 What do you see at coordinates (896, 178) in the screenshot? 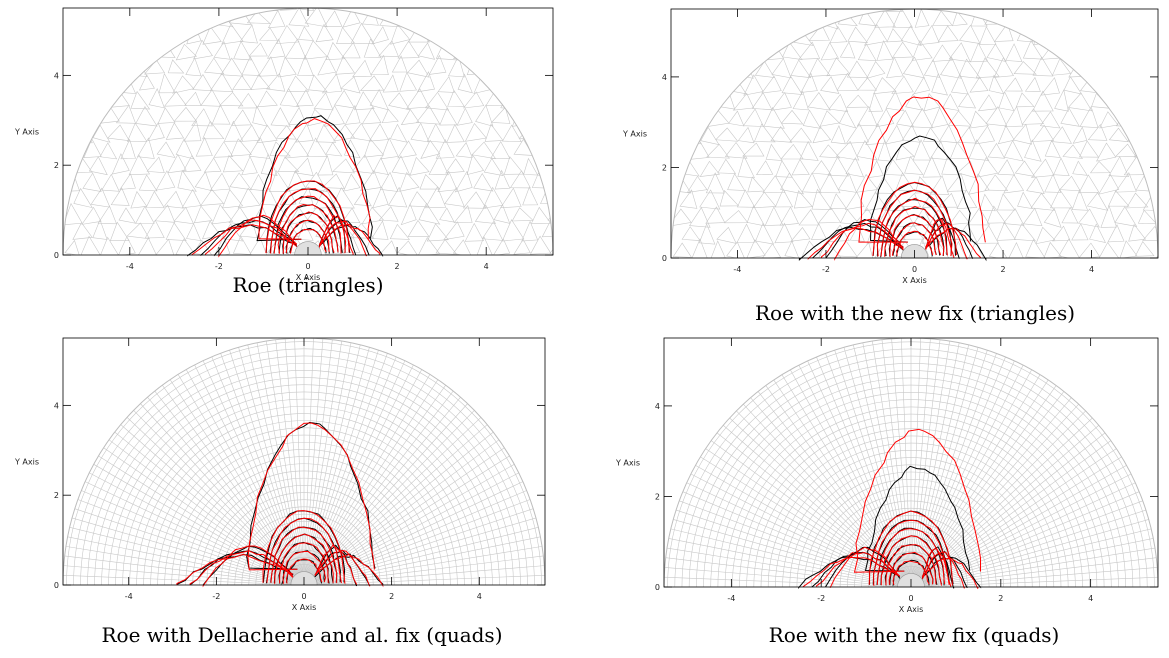
I see `contour-series` at bounding box center [896, 178].